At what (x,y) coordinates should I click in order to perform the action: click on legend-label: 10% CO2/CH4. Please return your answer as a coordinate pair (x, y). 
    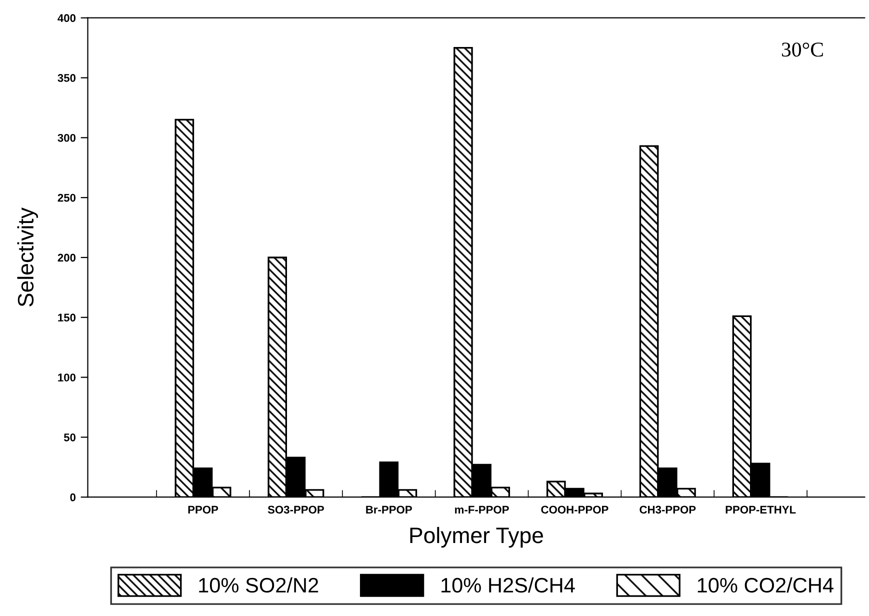
    Looking at the image, I should click on (766, 585).